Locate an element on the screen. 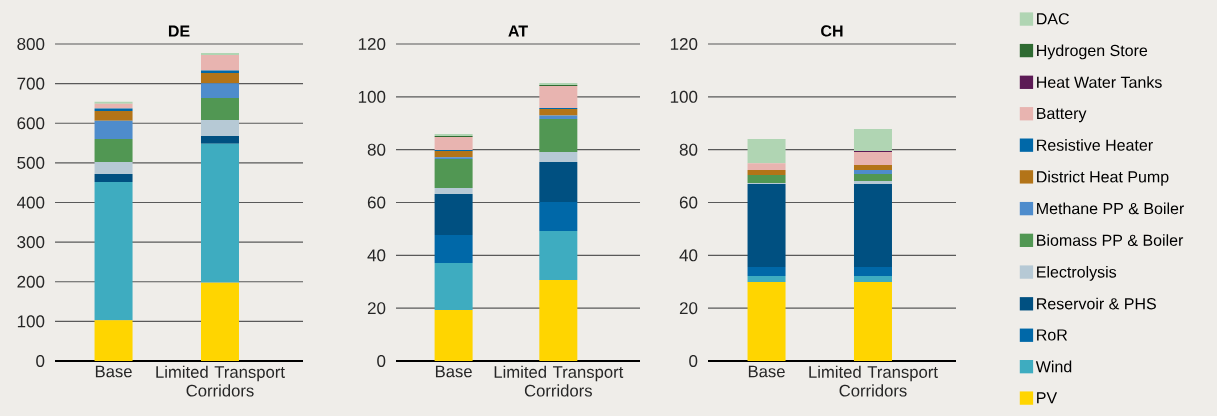  chart-title: CH is located at coordinates (832, 31).